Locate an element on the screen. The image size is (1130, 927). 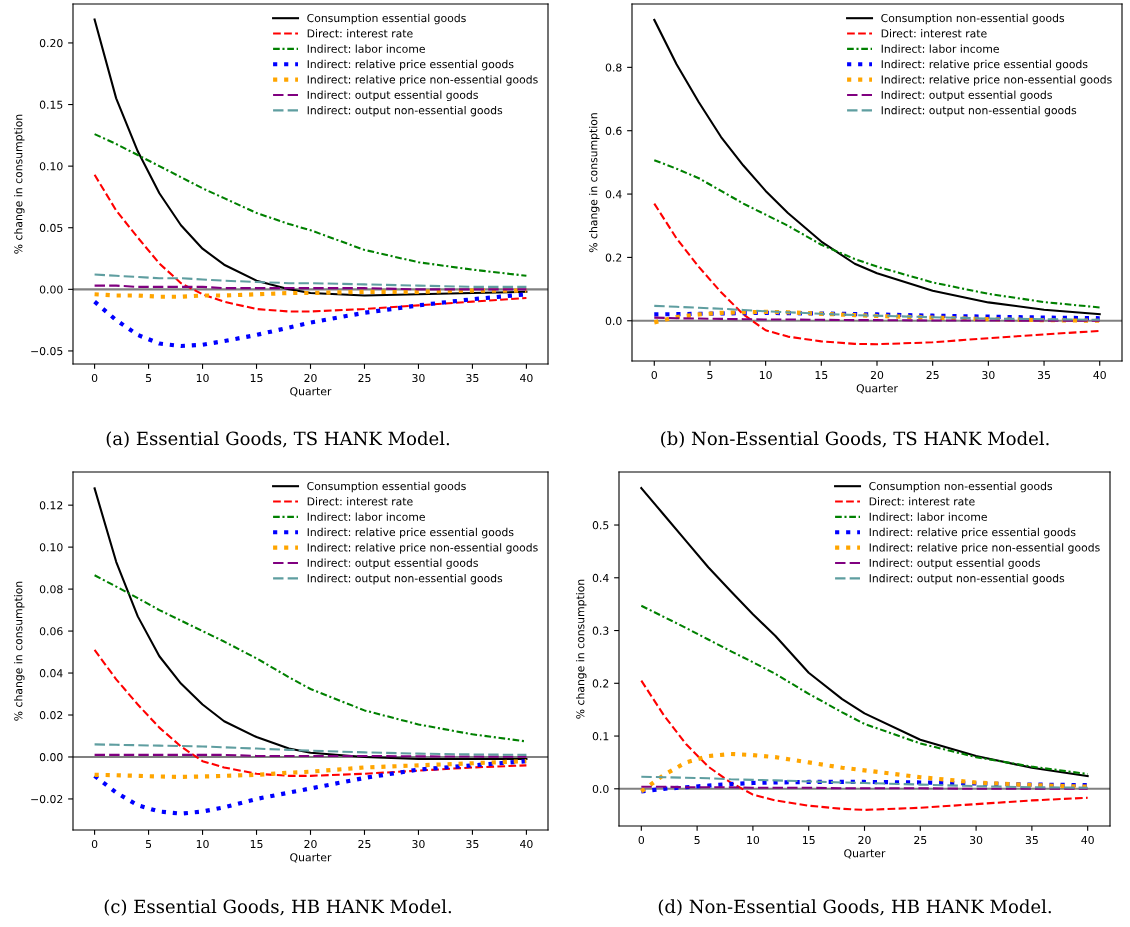
y-tick-label: −0.02 is located at coordinates (47, 799).